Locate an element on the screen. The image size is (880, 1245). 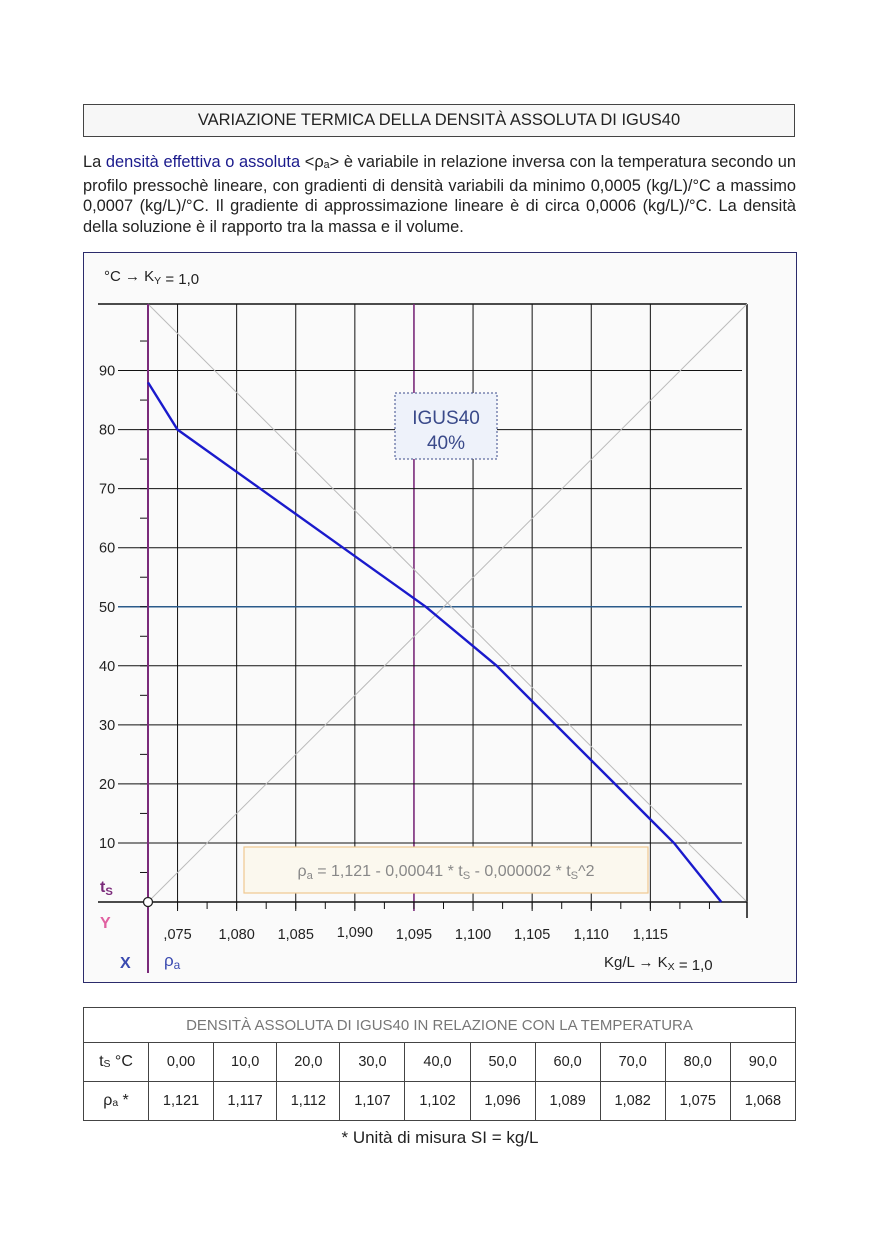
y-tick-label: 10 is located at coordinates (107, 844).